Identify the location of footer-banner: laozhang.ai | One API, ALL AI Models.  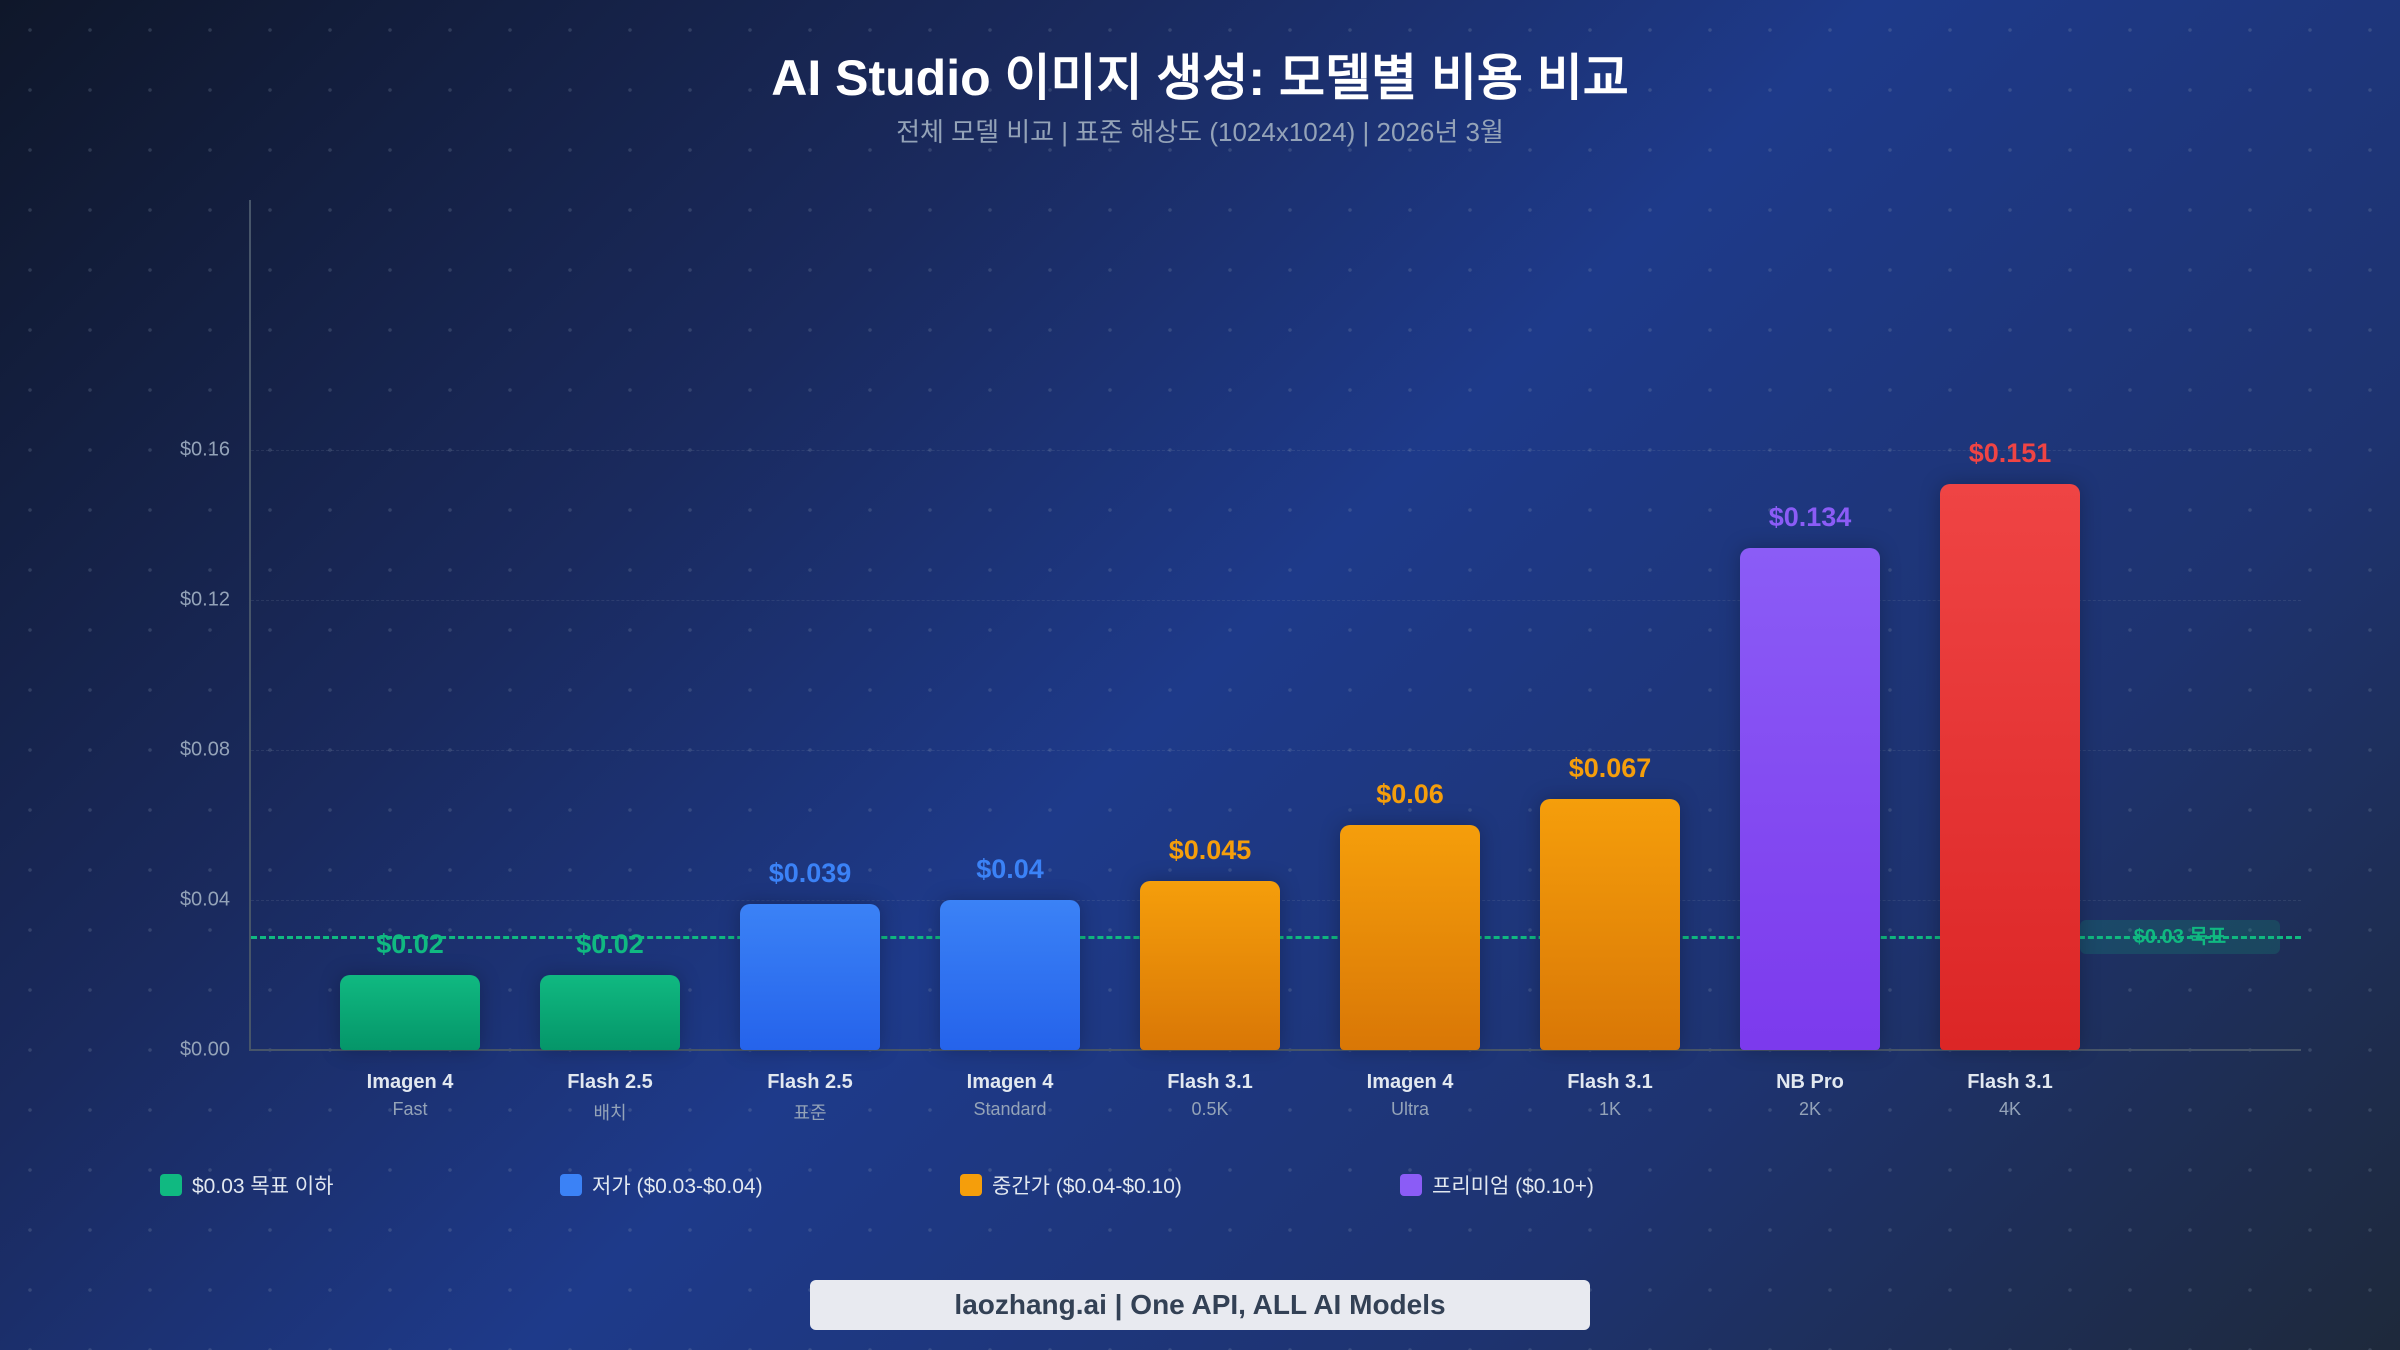
(1200, 1305).